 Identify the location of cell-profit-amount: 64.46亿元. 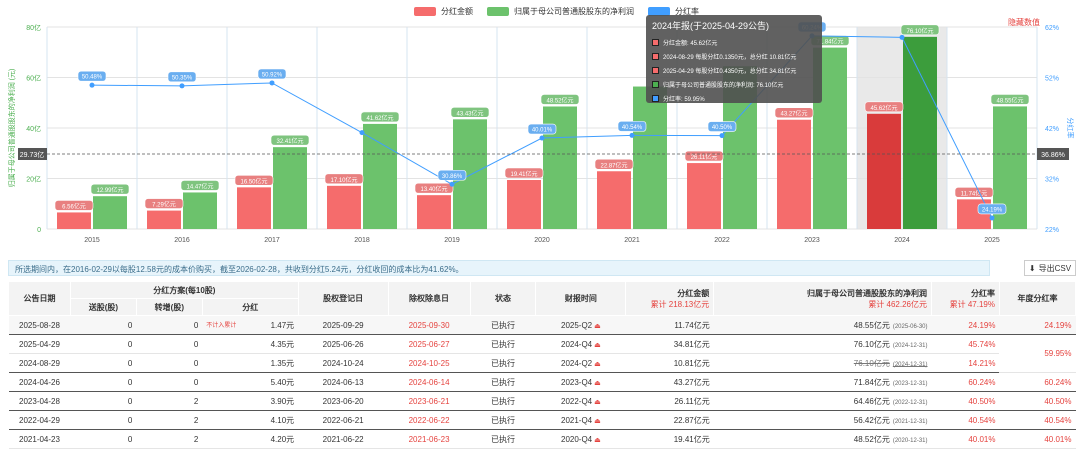
(871, 401).